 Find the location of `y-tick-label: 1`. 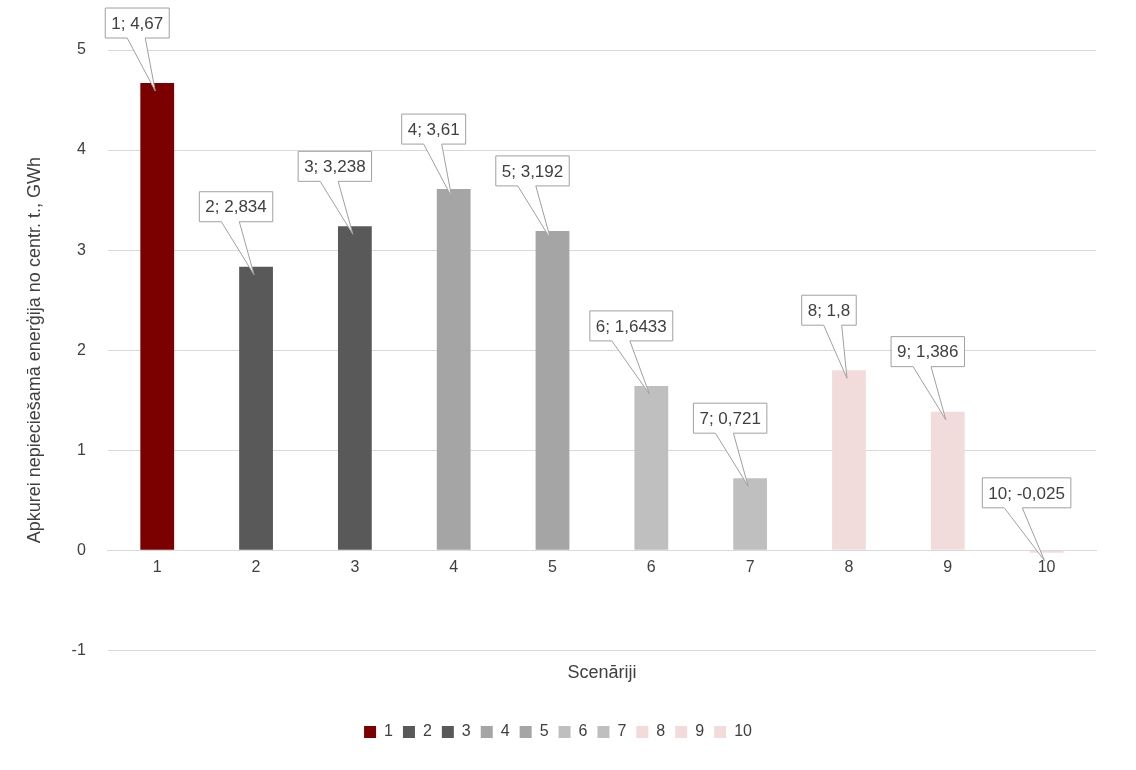

y-tick-label: 1 is located at coordinates (81, 449).